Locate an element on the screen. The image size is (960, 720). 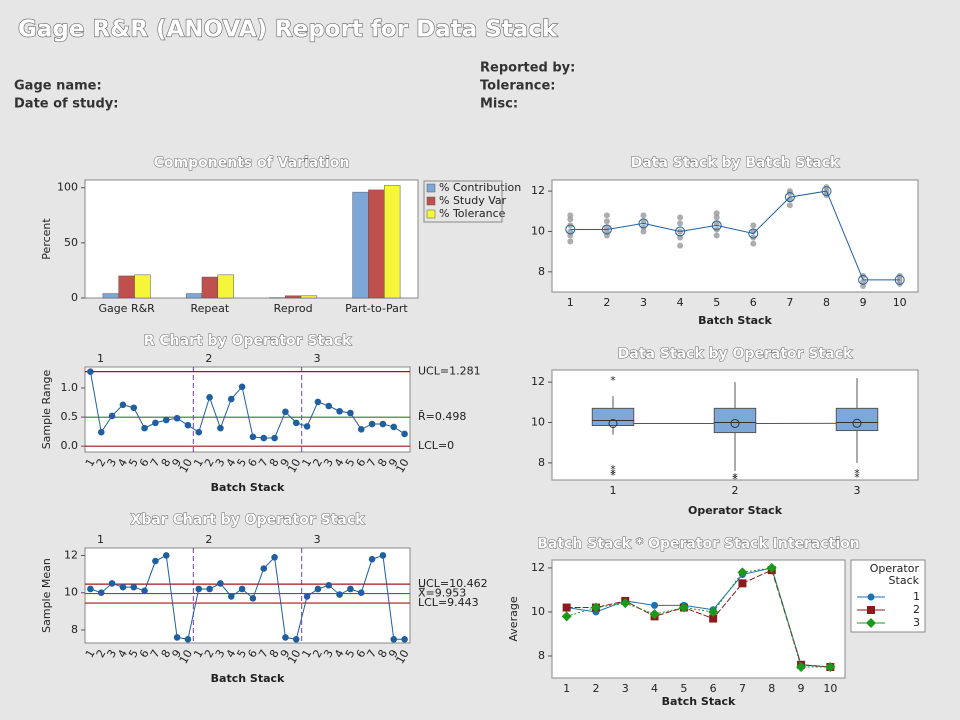
legend-label: 1 is located at coordinates (916, 596).